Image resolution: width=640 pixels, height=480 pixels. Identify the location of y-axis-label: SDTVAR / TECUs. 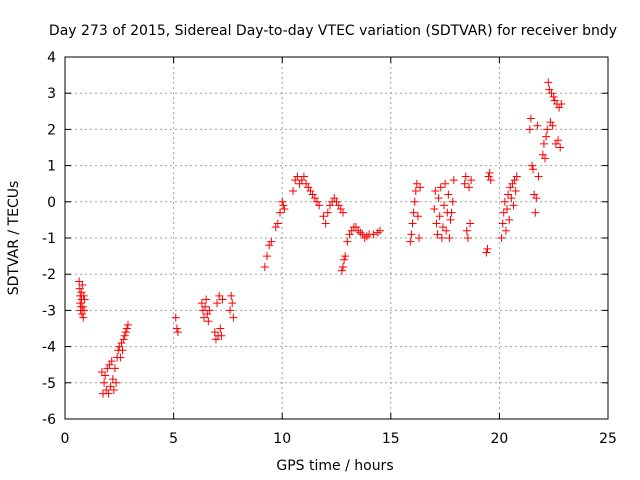
(14, 238).